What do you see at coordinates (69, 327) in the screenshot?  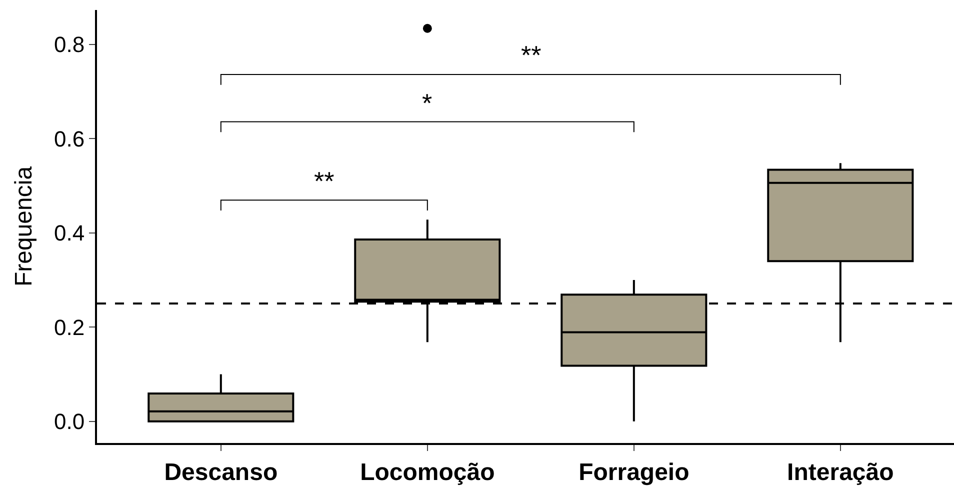 I see `y-tick-label: 0.2` at bounding box center [69, 327].